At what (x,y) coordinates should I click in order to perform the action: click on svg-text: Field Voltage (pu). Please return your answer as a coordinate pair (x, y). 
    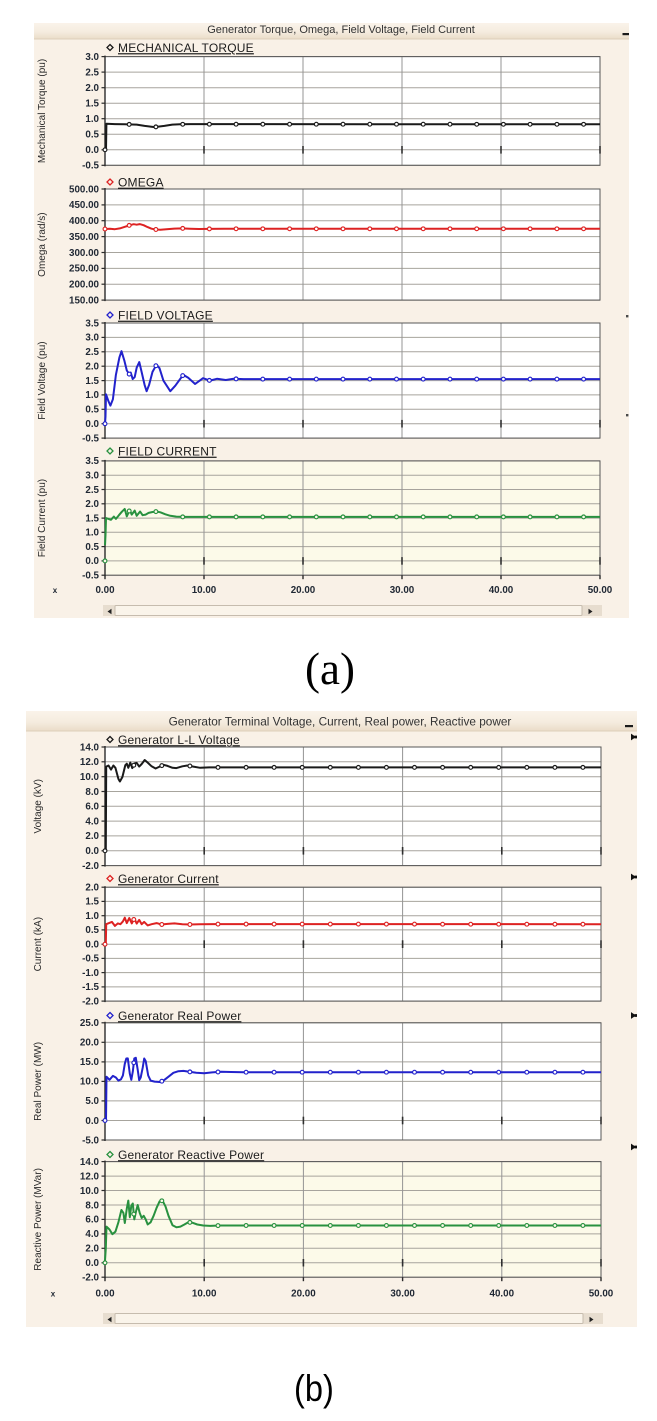
    Looking at the image, I should click on (42, 380).